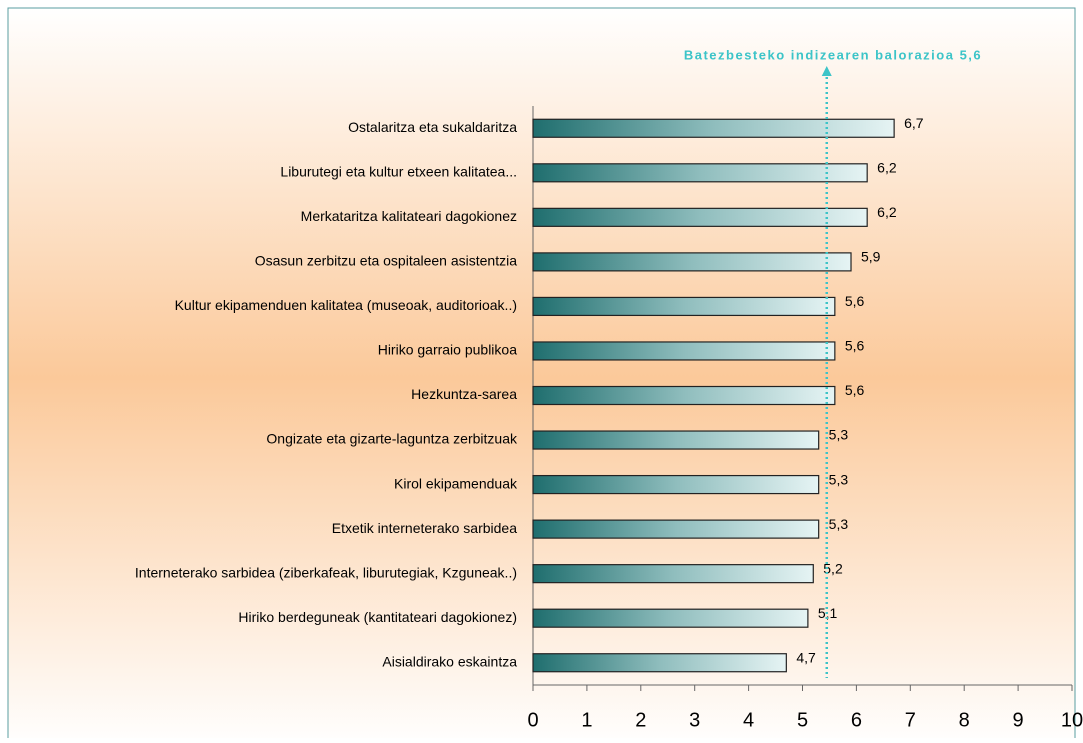 The image size is (1083, 743). Describe the element at coordinates (432, 127) in the screenshot. I see `category-label: Ostalaritza eta sukaldaritza` at that location.